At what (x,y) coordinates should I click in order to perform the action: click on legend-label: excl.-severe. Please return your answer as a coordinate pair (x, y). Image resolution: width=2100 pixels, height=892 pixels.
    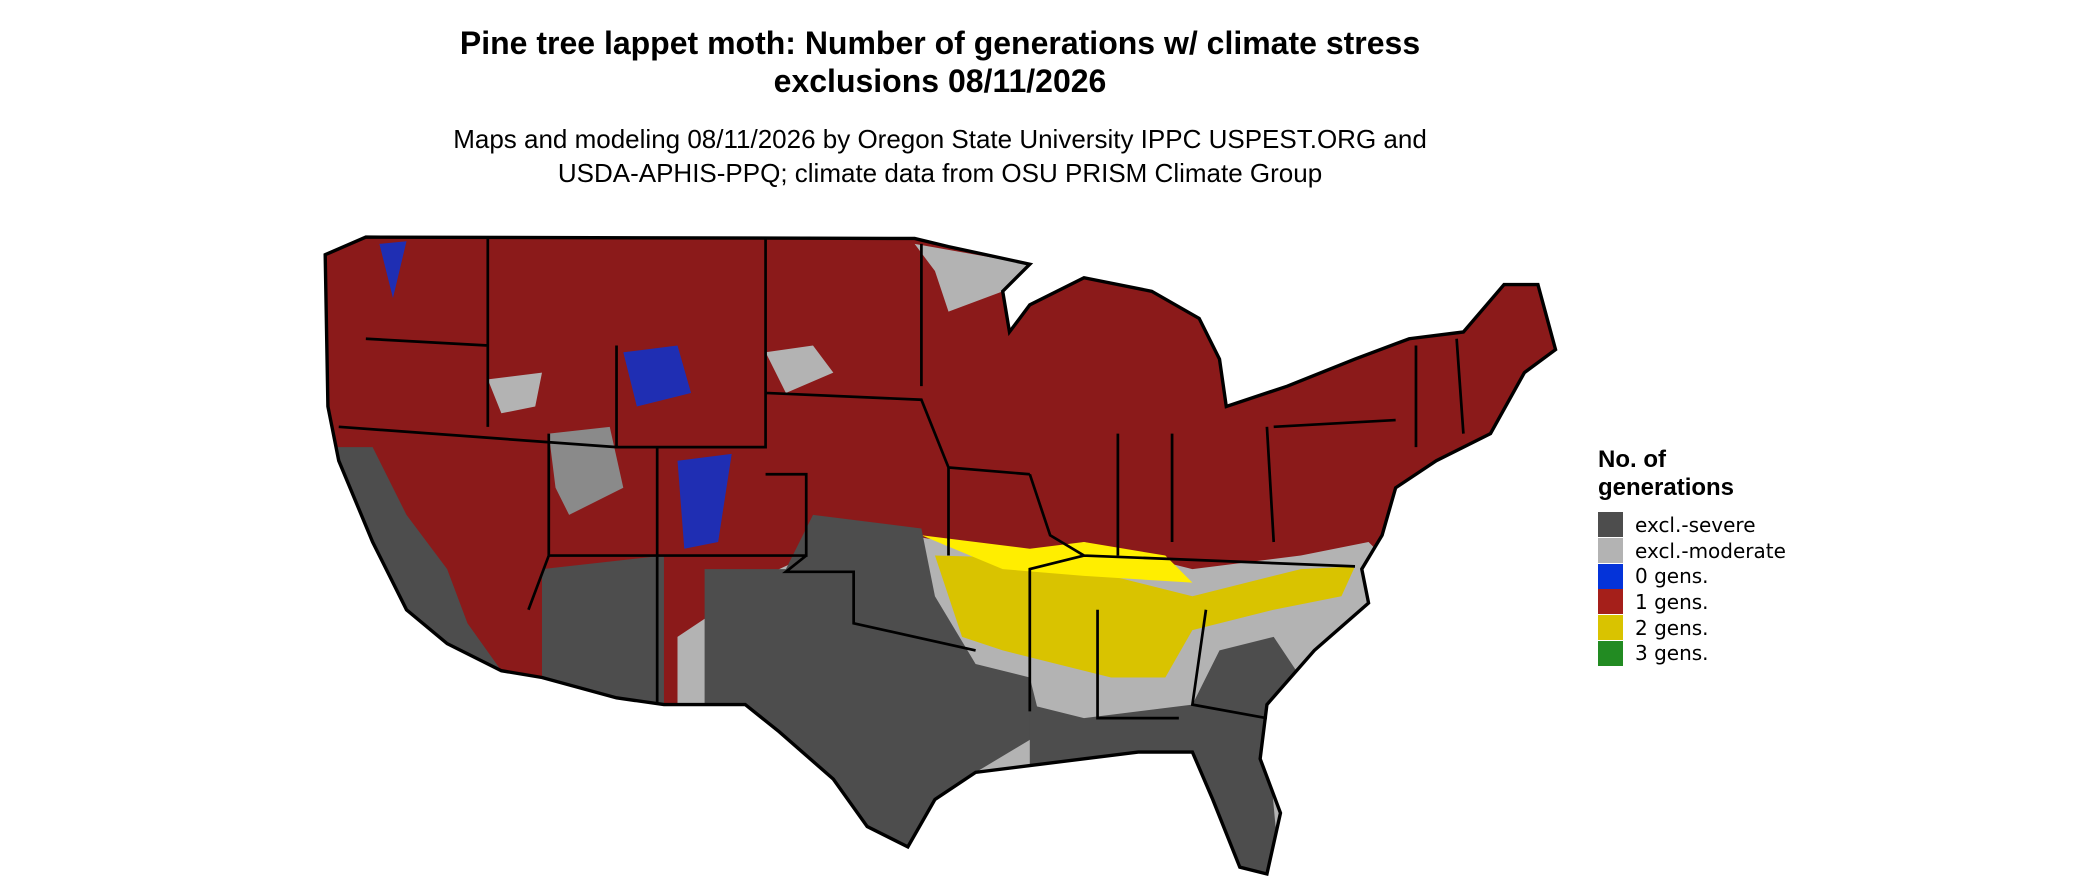
    Looking at the image, I should click on (1695, 524).